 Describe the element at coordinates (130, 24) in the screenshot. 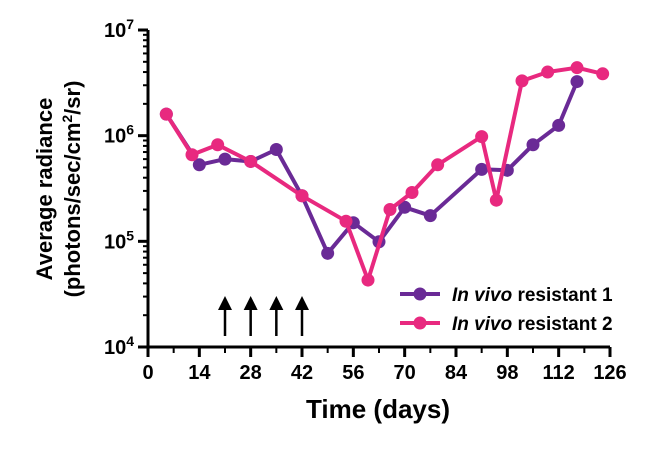

I see `y-tick-exponent: 7` at that location.